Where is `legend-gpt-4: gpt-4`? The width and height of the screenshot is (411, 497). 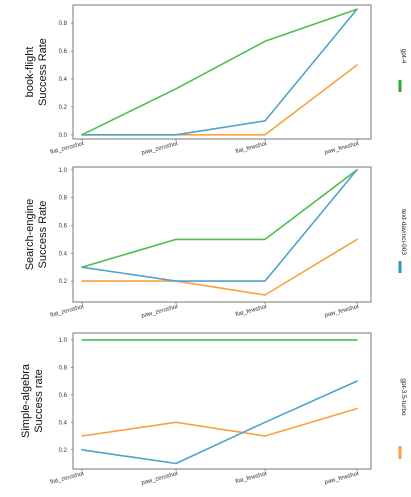
legend-gpt-4: gpt-4 is located at coordinates (402, 70).